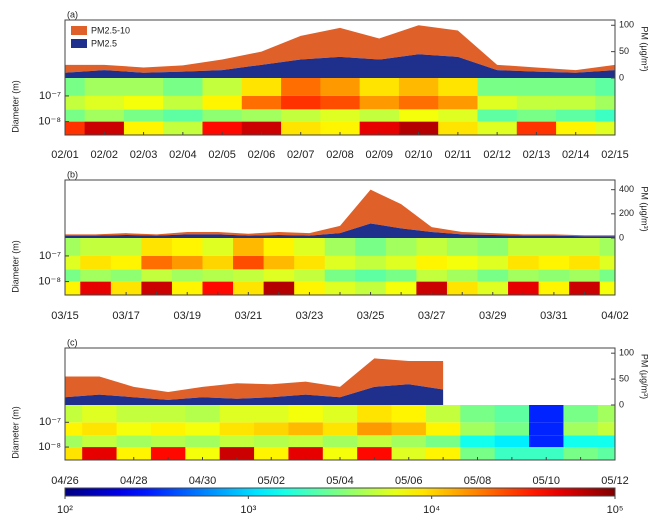  What do you see at coordinates (409, 481) in the screenshot?
I see `x-tick-label: 05/06` at bounding box center [409, 481].